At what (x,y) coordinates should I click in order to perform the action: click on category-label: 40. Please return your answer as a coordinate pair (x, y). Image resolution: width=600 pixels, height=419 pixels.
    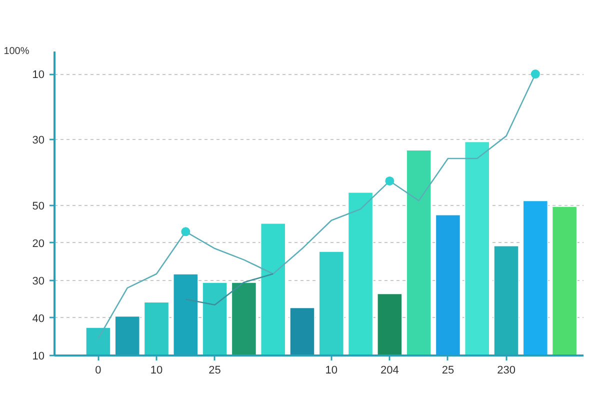
    Looking at the image, I should click on (38, 318).